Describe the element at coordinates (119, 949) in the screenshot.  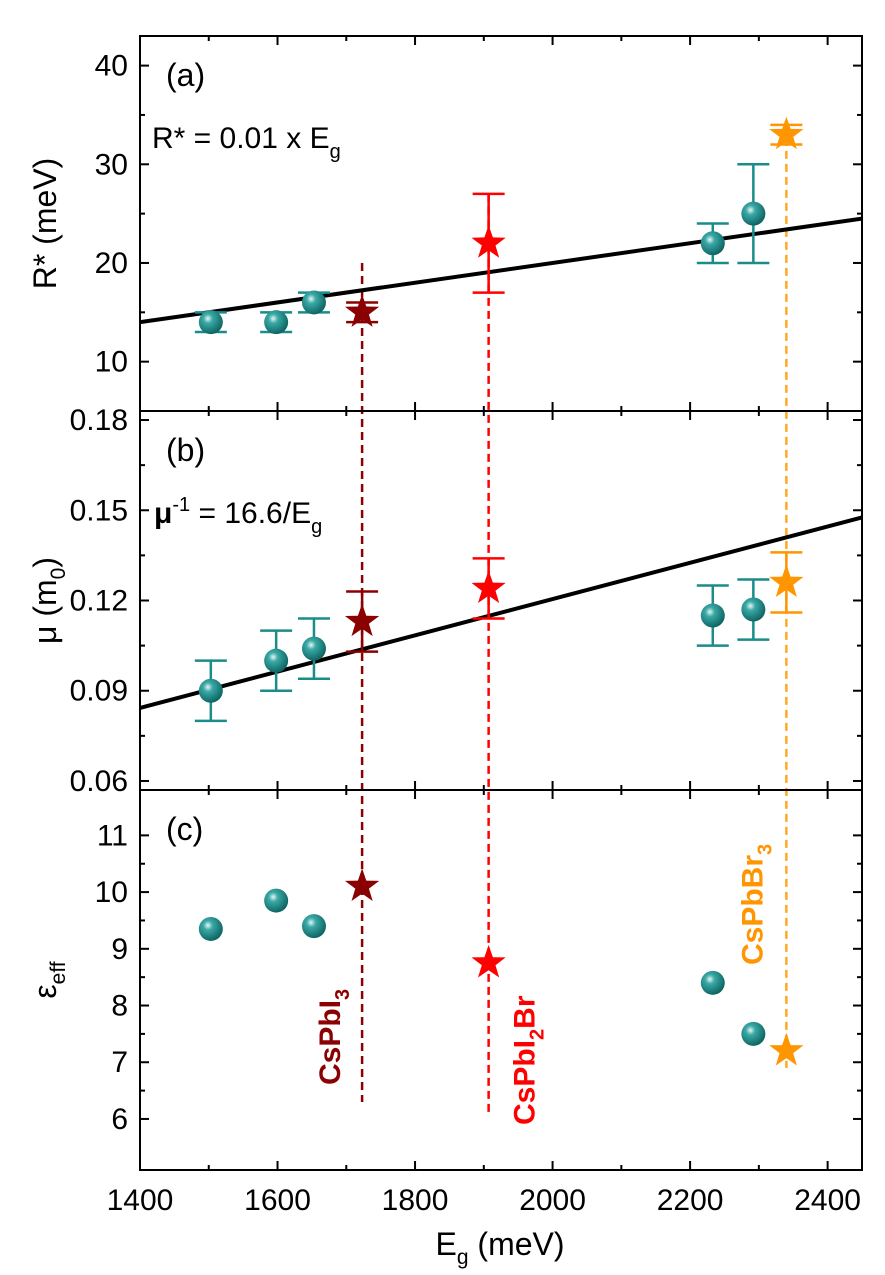
I see `y-tick-label: 9` at that location.